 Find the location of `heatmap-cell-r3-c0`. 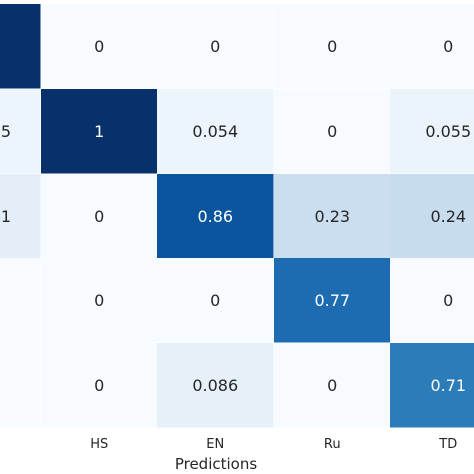

heatmap-cell-r3-c0 is located at coordinates (20, 300).